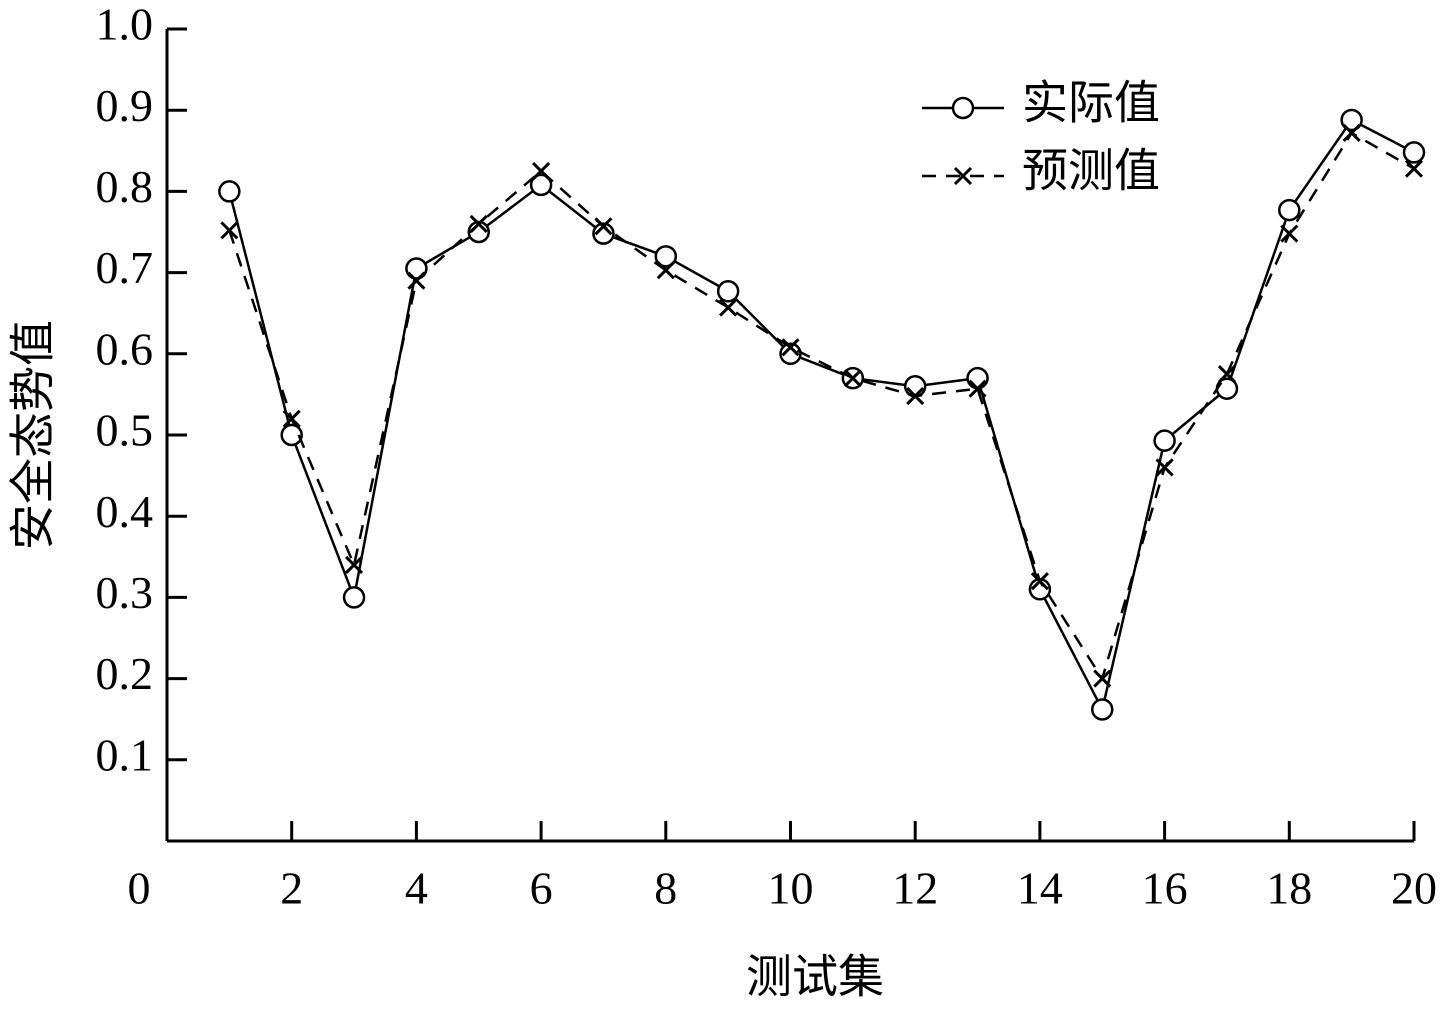 Image resolution: width=1445 pixels, height=1009 pixels. What do you see at coordinates (125, 592) in the screenshot?
I see `y-tick-label: 0.3` at bounding box center [125, 592].